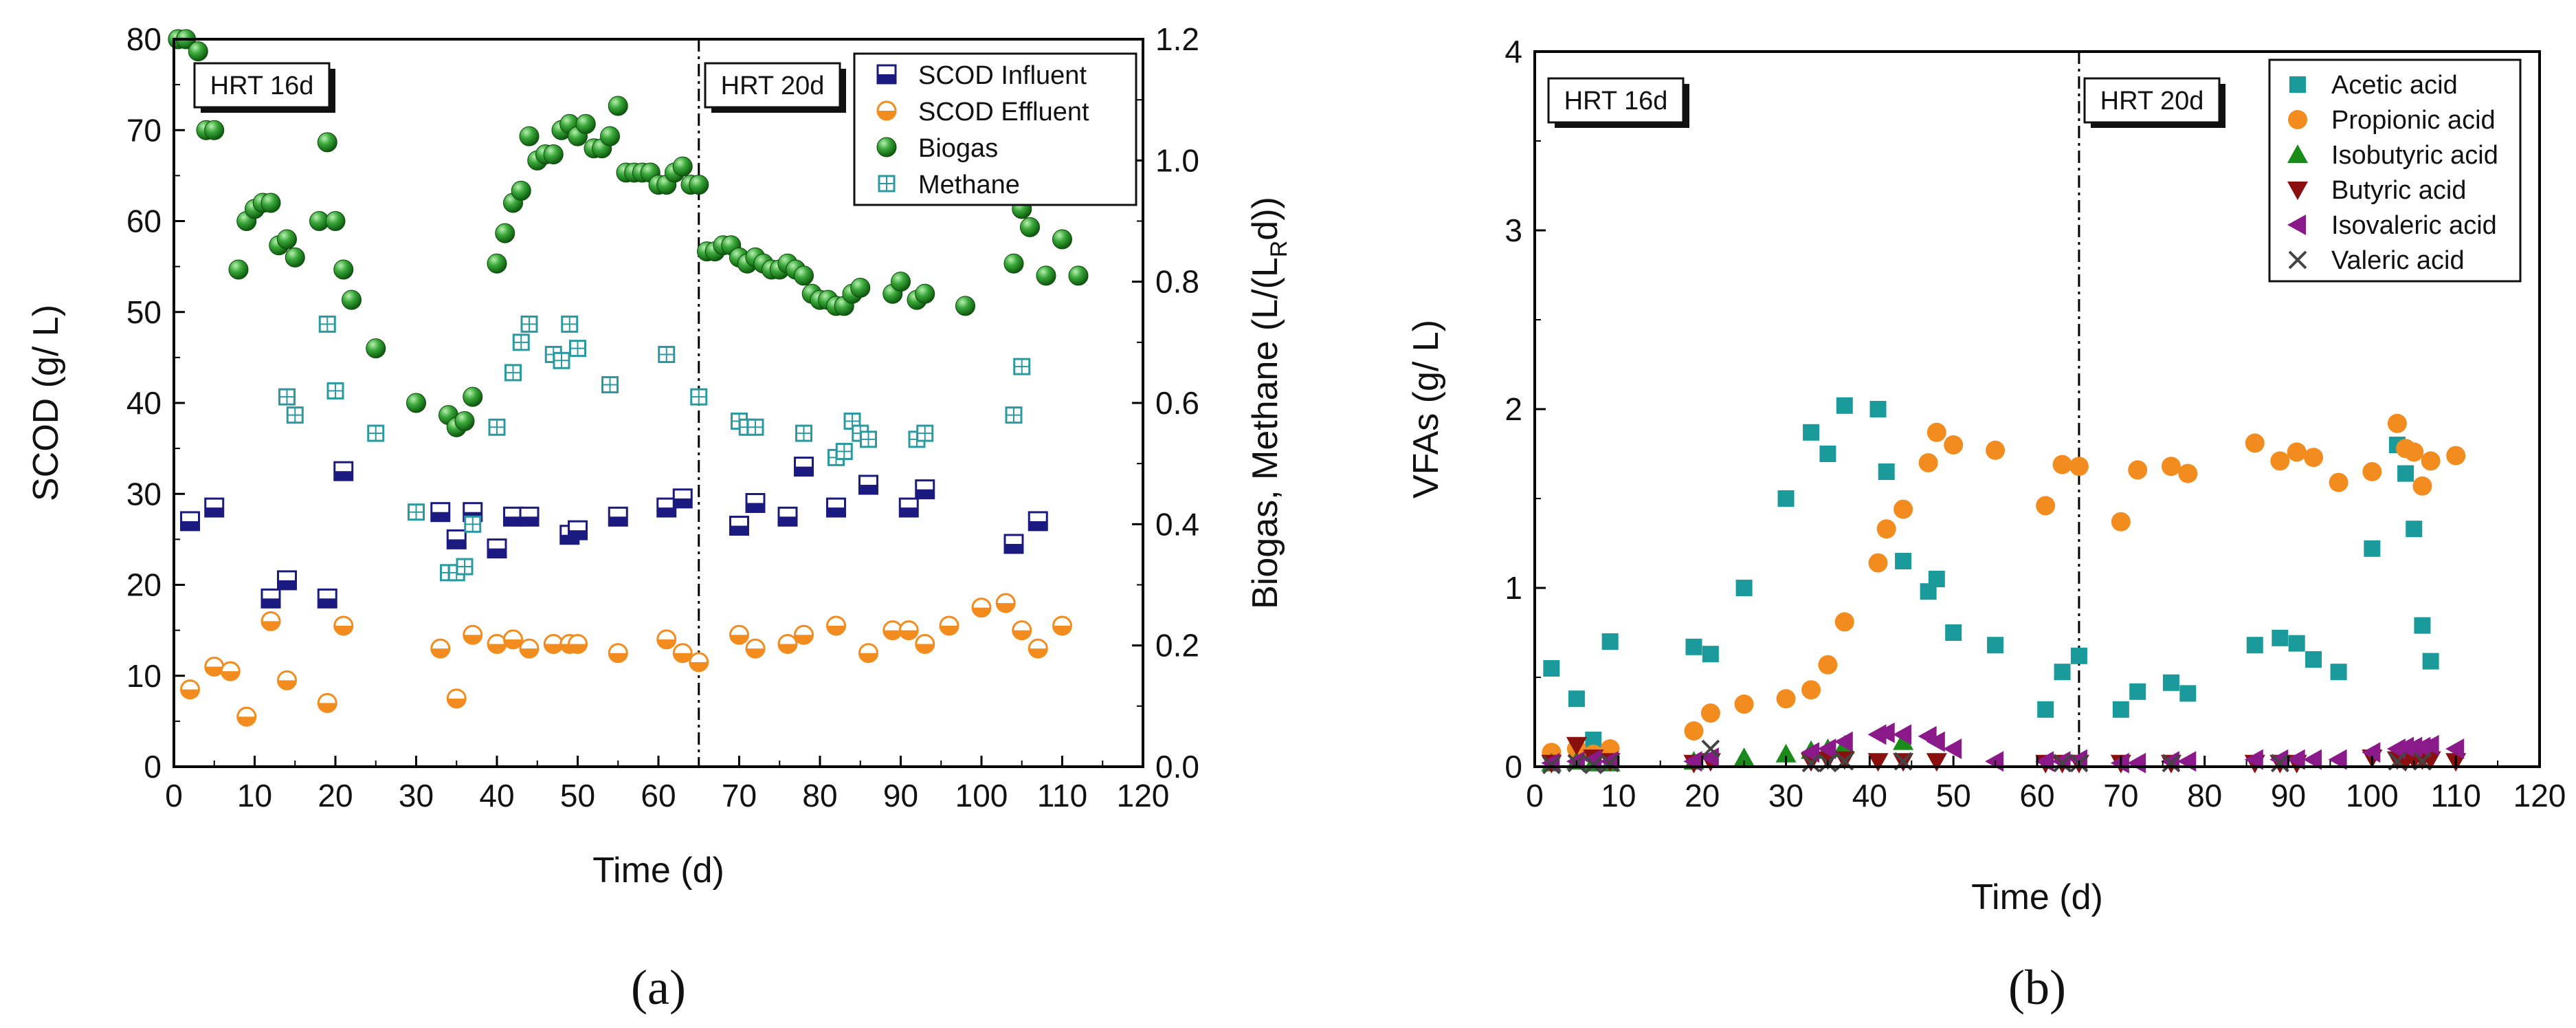 This screenshot has height=1028, width=2576. Describe the element at coordinates (2296, 225) in the screenshot. I see `legend-symbol-isovaleric-acid` at that location.